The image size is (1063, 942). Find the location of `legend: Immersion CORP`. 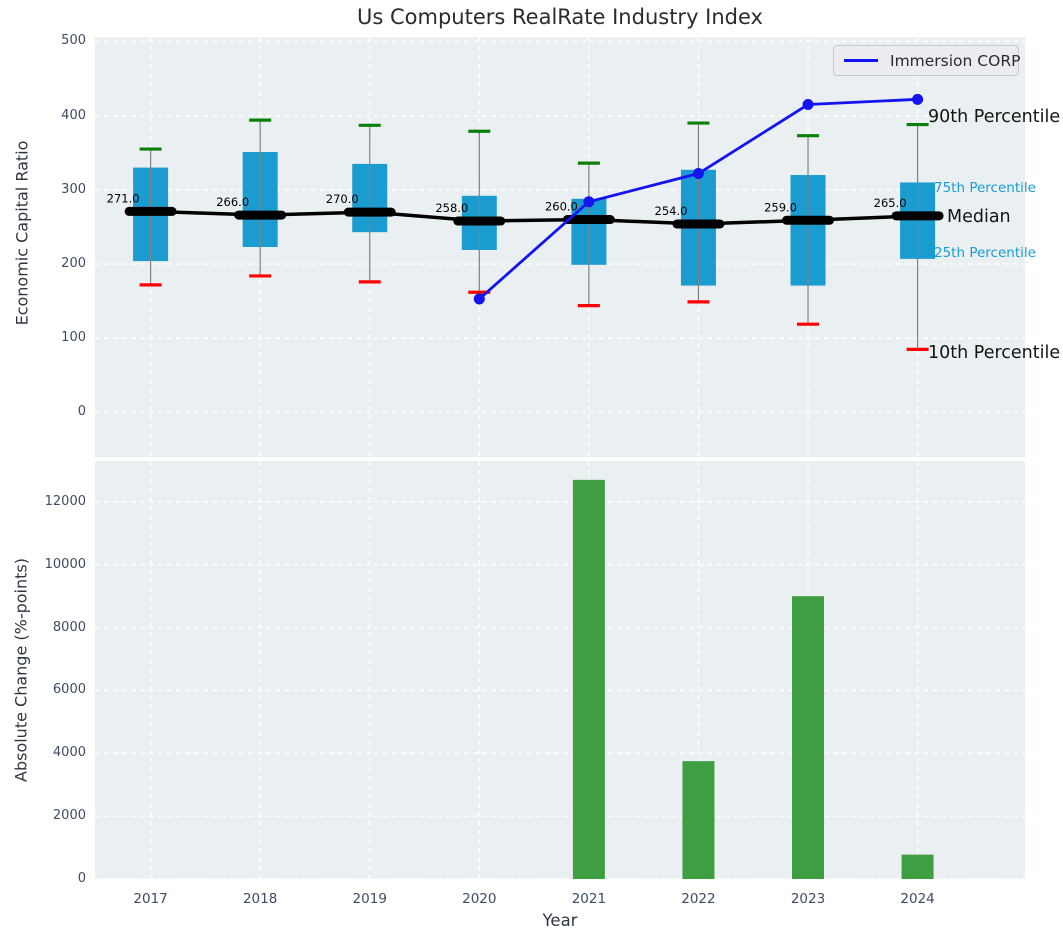

legend: Immersion CORP is located at coordinates (927, 60).